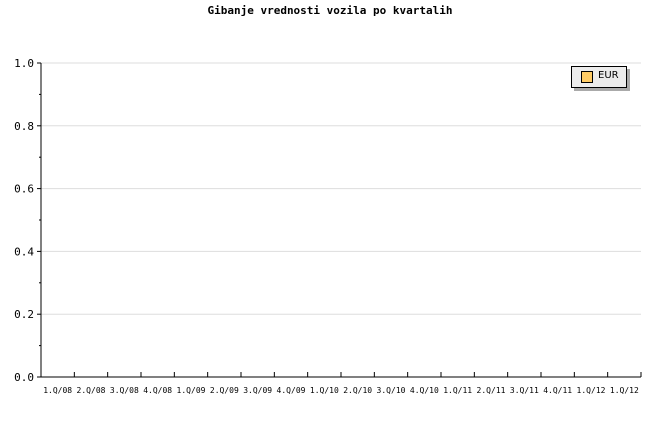  What do you see at coordinates (457, 390) in the screenshot?
I see `x-tick-label: 1.Q/11` at bounding box center [457, 390].